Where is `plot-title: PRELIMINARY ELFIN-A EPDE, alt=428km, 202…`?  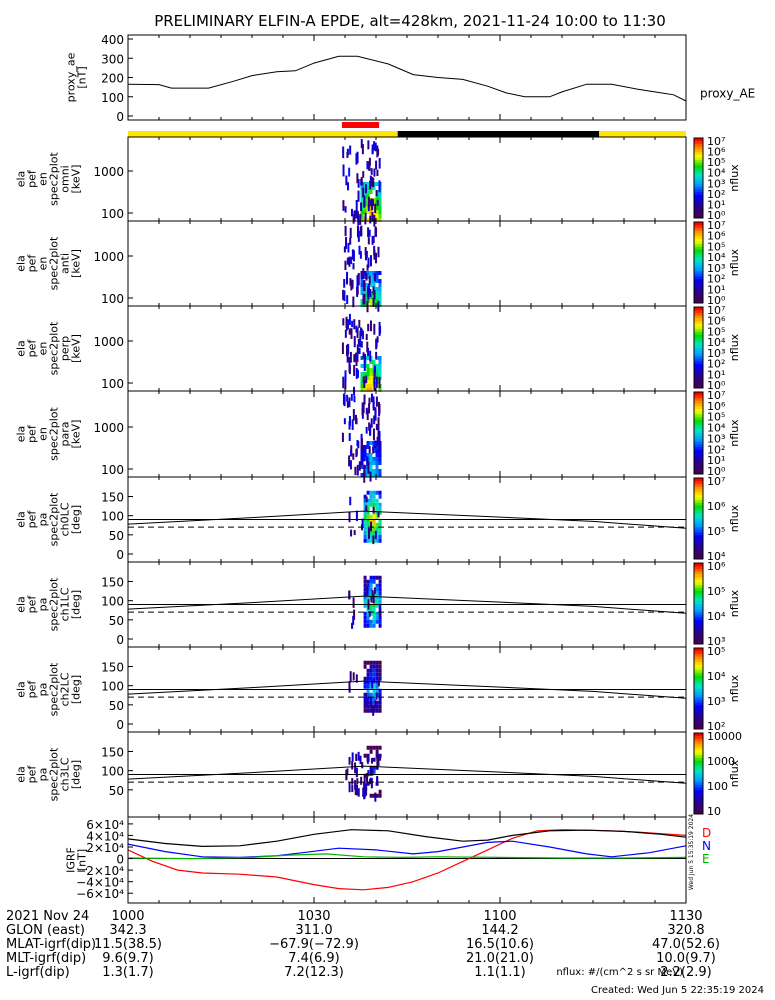 plot-title: PRELIMINARY ELFIN-A EPDE, alt=428km, 202… is located at coordinates (410, 21).